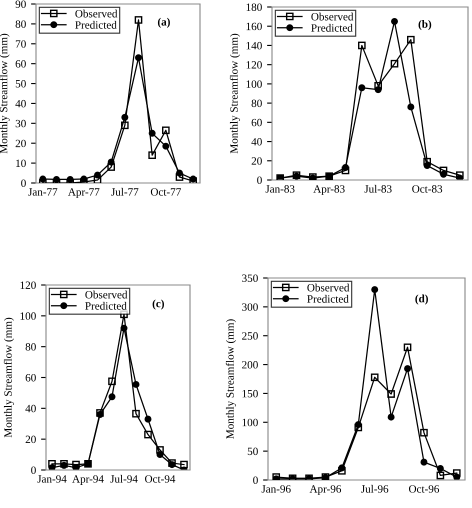 The width and height of the screenshot is (472, 508). I want to click on x-tick-label: Apr-94, so click(88, 480).